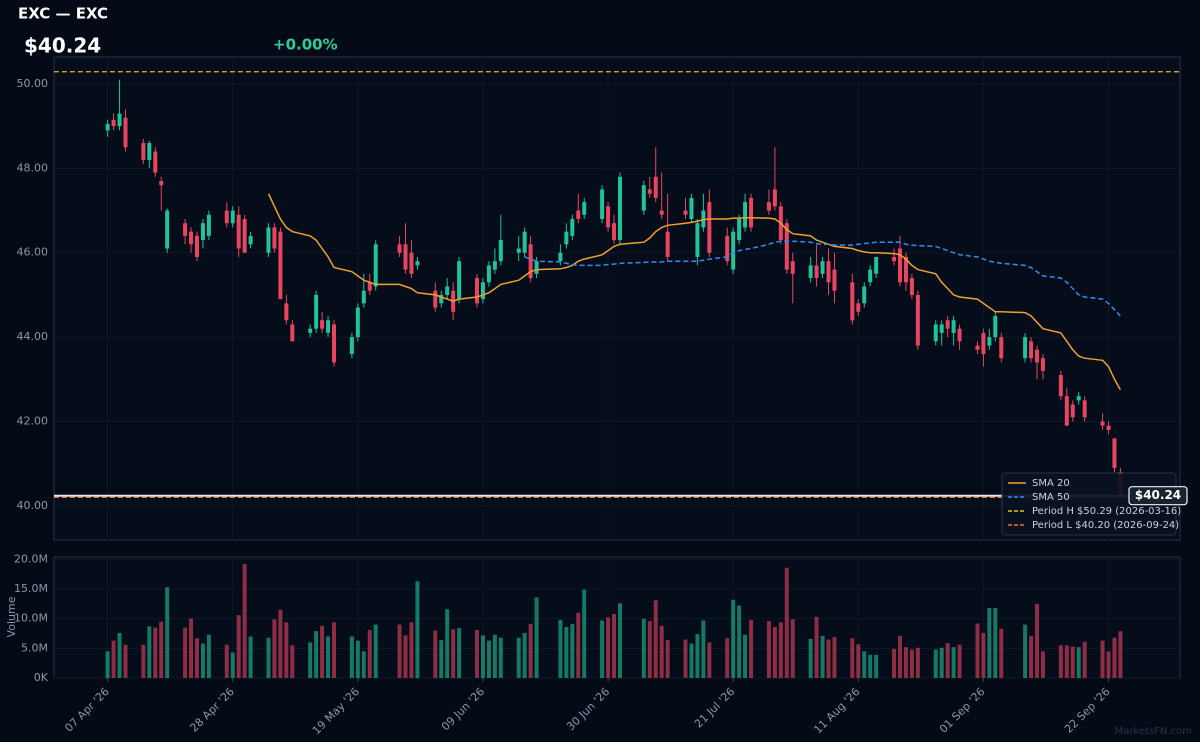 Image resolution: width=1200 pixels, height=742 pixels. I want to click on legend-label: Period L $40.20 (2026-09-24), so click(1105, 525).